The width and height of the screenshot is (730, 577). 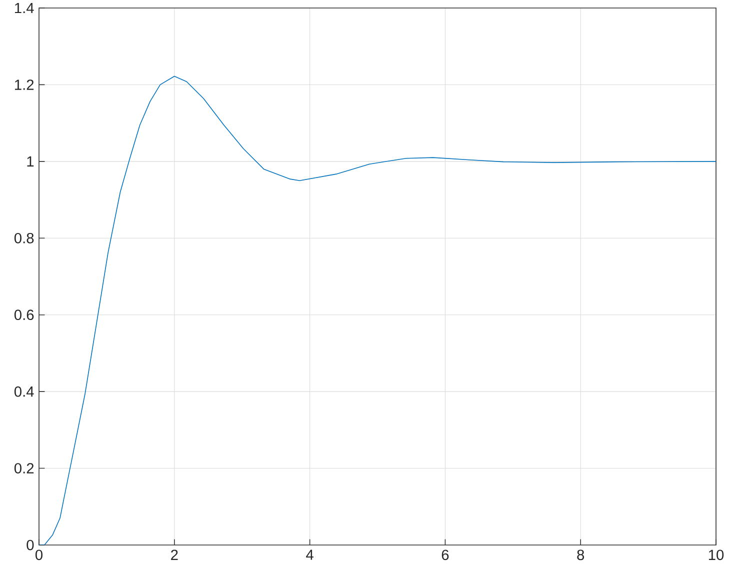 I want to click on y-tick-label: 0, so click(x=30, y=545).